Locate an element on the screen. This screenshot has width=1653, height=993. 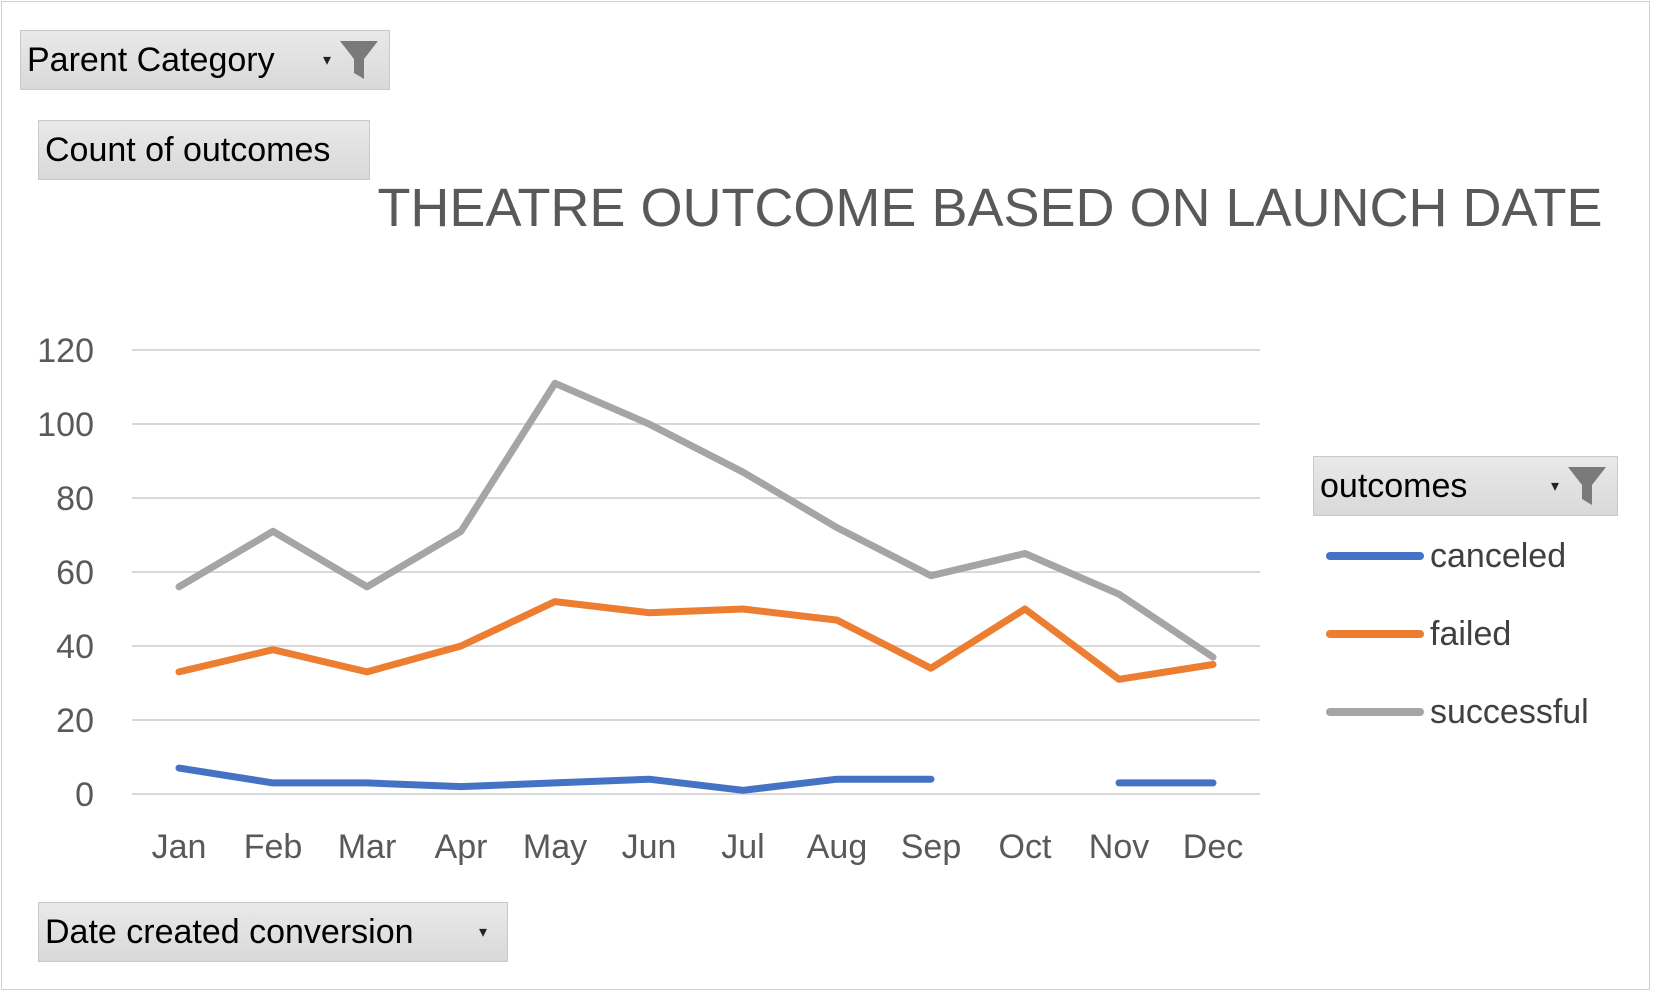
y-tick-label: 80 is located at coordinates (75, 499).